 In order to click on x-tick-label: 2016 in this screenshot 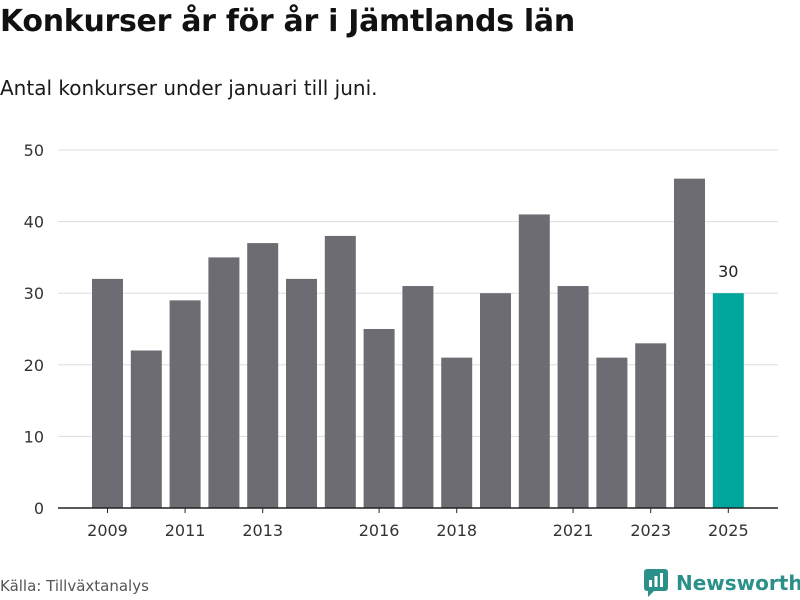, I will do `click(379, 530)`.